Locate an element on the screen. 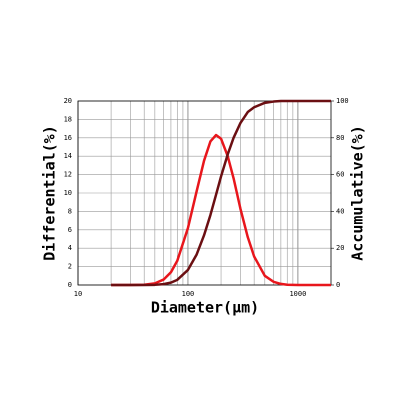  y-axis-label: Differential(%) is located at coordinates (50, 192).